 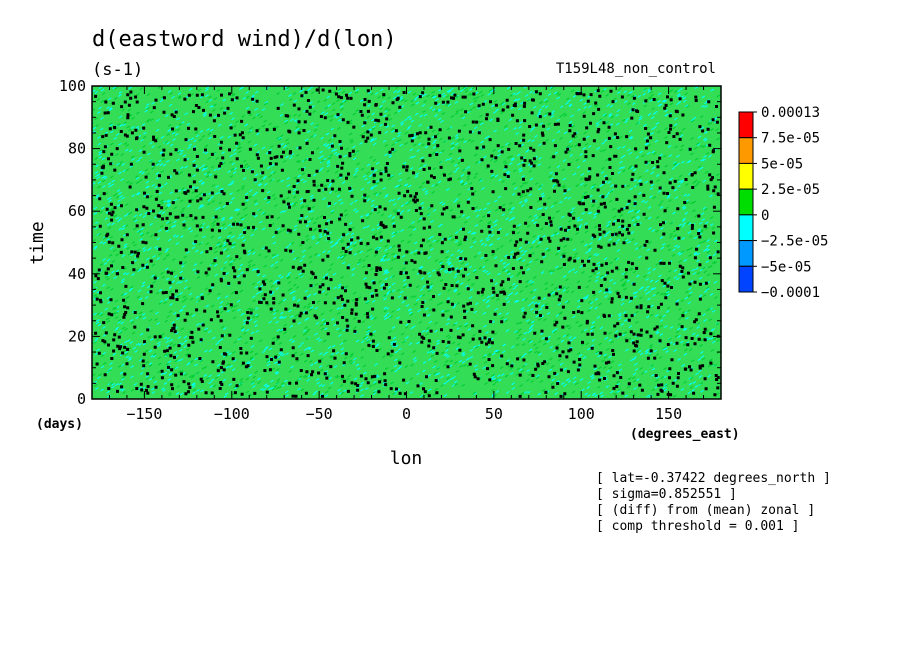 What do you see at coordinates (713, 478) in the screenshot?
I see `annotation-lat: [ lat=-0.37422 degrees_north ]` at bounding box center [713, 478].